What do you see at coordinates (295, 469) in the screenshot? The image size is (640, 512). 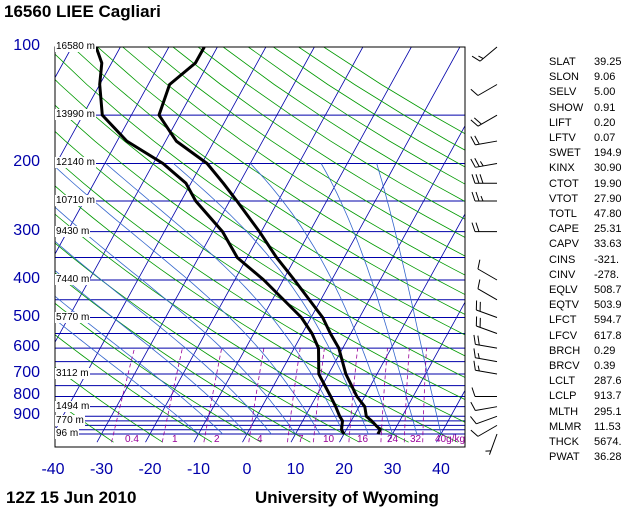 I see `temperature-tick-label: 10` at bounding box center [295, 469].